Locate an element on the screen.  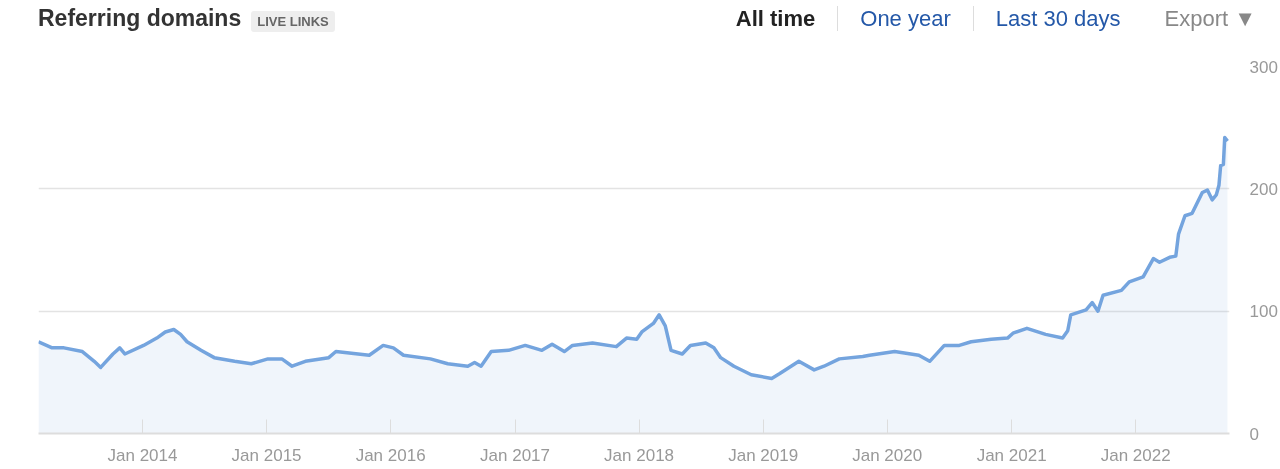
x-tick-label: Jan 2019 is located at coordinates (763, 455).